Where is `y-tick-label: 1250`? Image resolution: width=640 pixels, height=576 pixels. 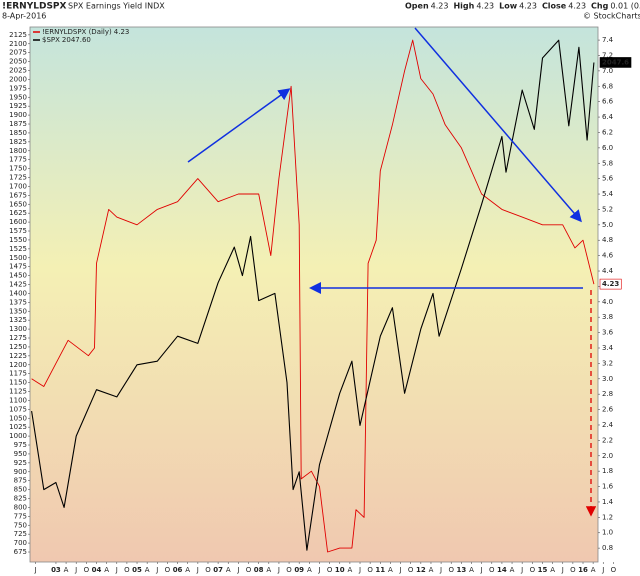
y-tick-label: 1250 is located at coordinates (18, 347).